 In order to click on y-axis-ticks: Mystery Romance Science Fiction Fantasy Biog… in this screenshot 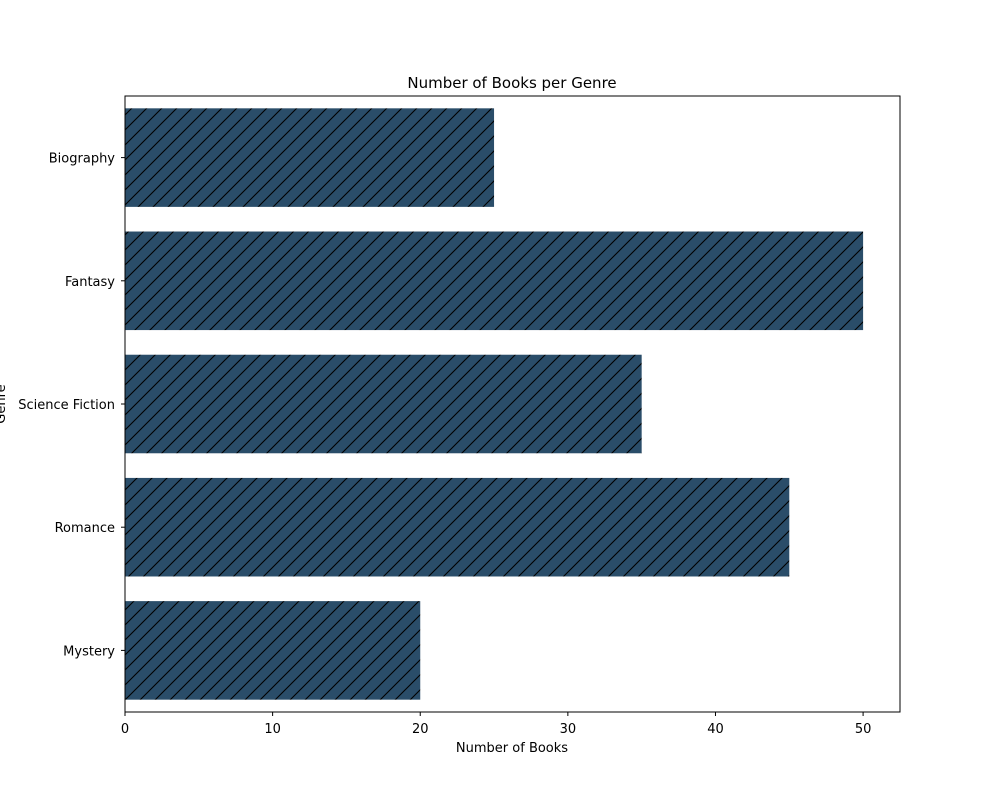, I will do `click(71, 405)`.